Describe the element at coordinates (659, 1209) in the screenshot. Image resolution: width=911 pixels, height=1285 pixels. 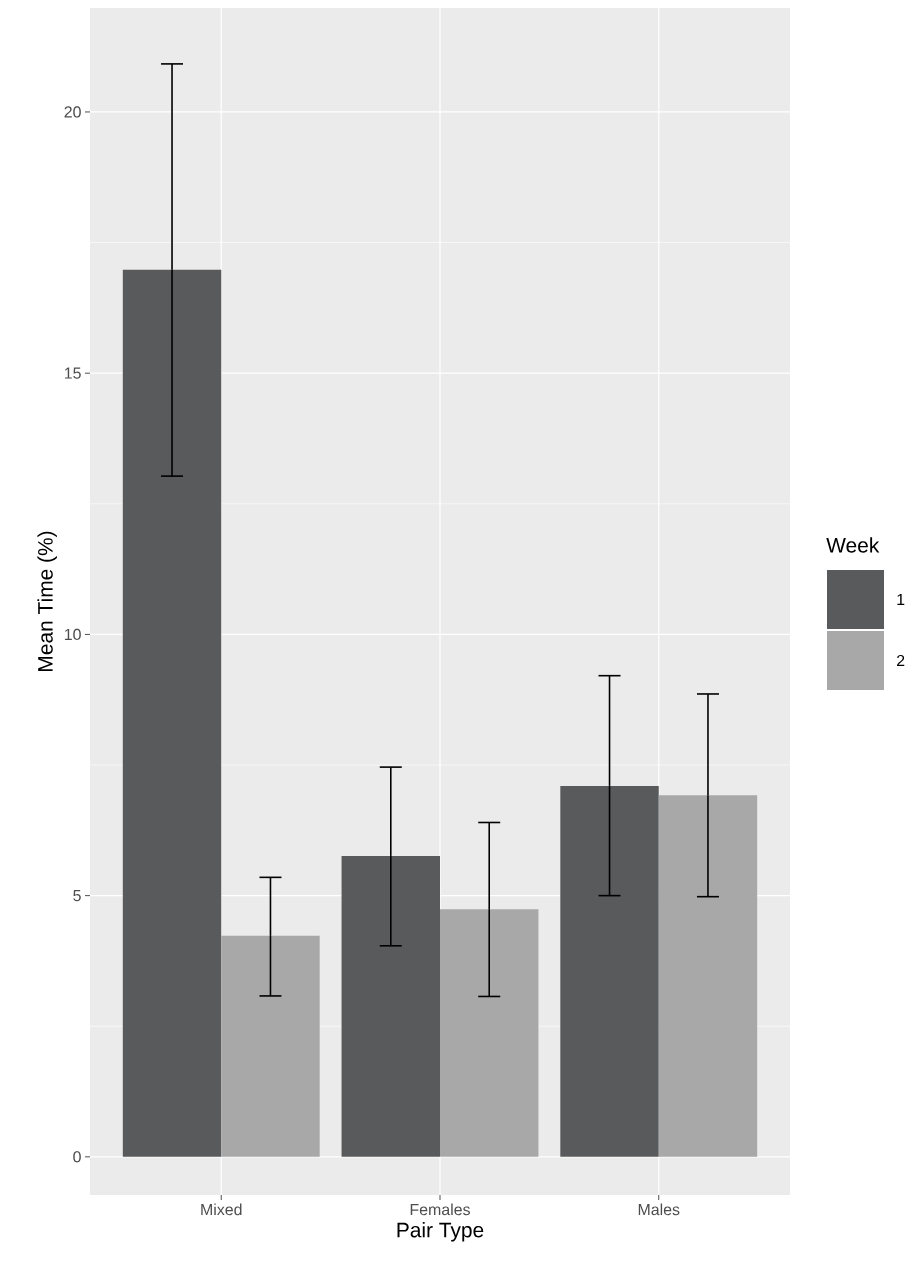
I see `x-tick-label: Males` at that location.